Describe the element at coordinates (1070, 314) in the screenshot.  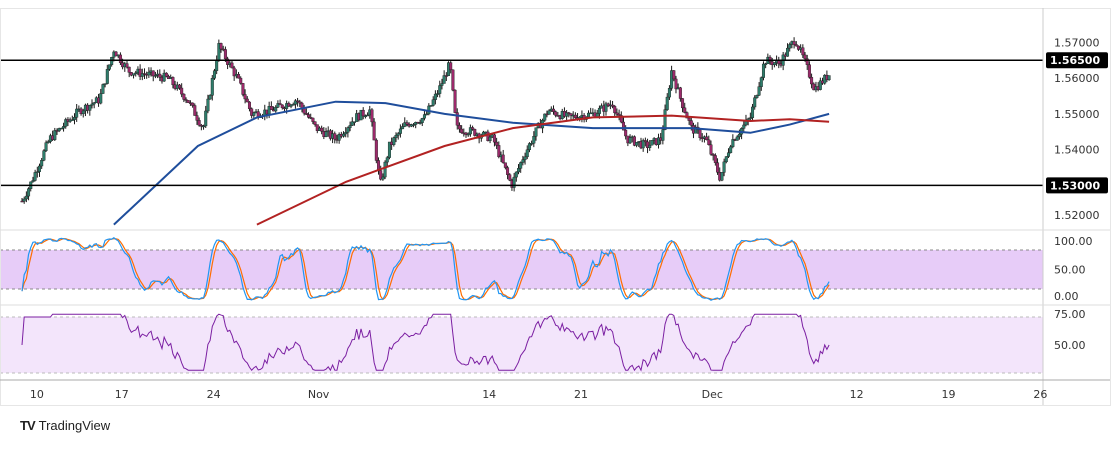
I see `rsi-axis-label: 75.00` at that location.